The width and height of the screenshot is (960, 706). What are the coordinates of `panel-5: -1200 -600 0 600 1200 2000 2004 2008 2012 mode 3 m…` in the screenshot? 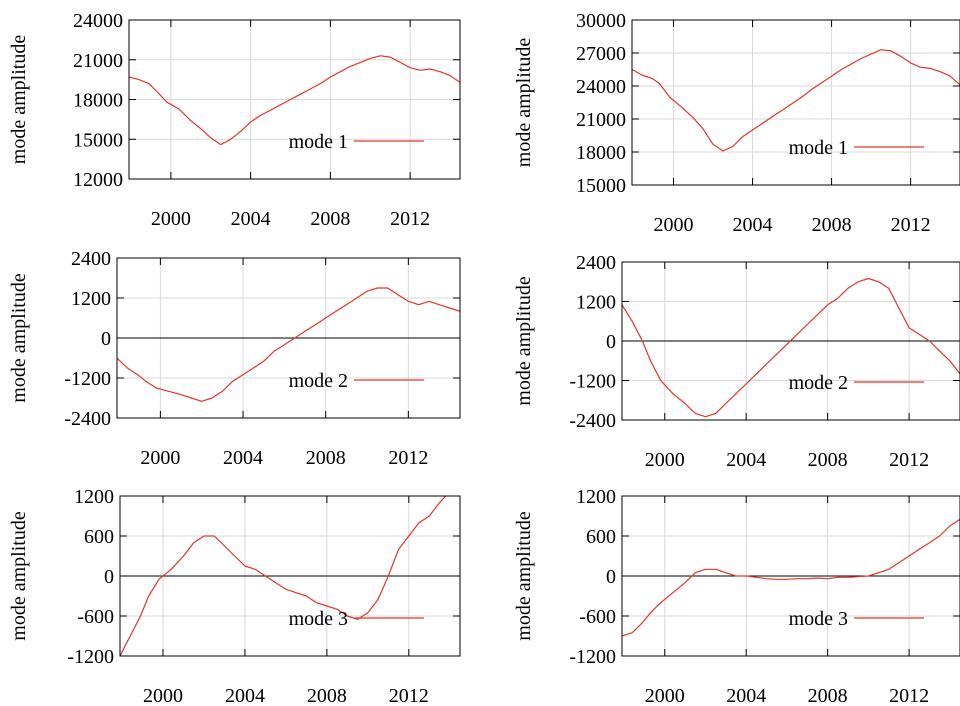 It's located at (234, 596).